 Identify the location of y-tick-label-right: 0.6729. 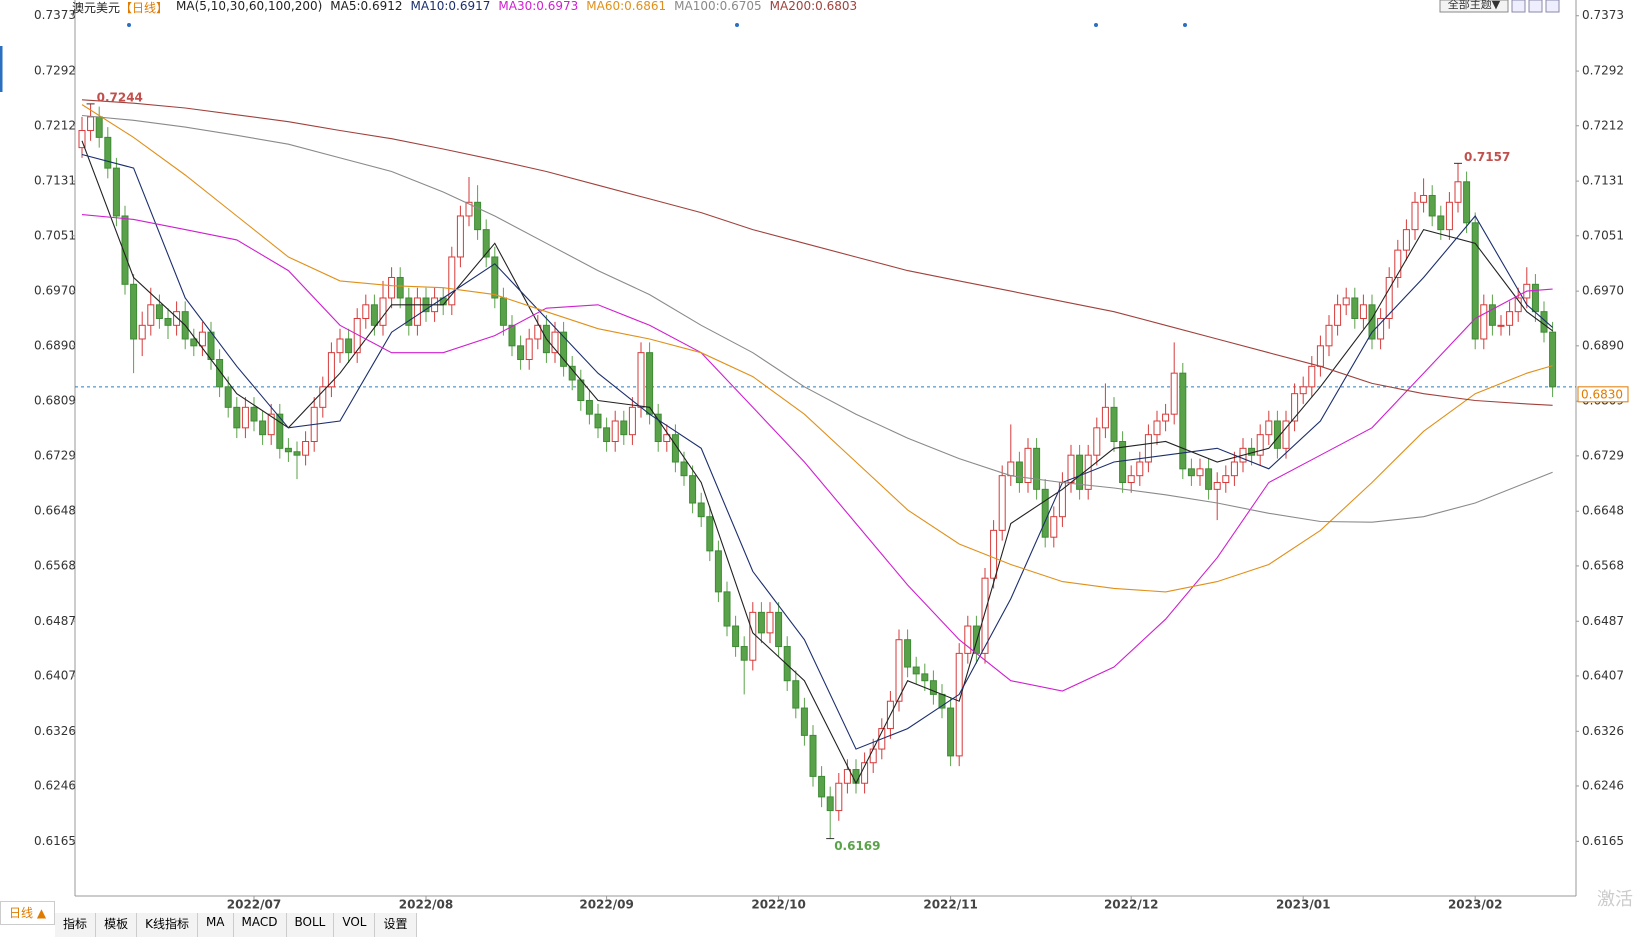
(1603, 455).